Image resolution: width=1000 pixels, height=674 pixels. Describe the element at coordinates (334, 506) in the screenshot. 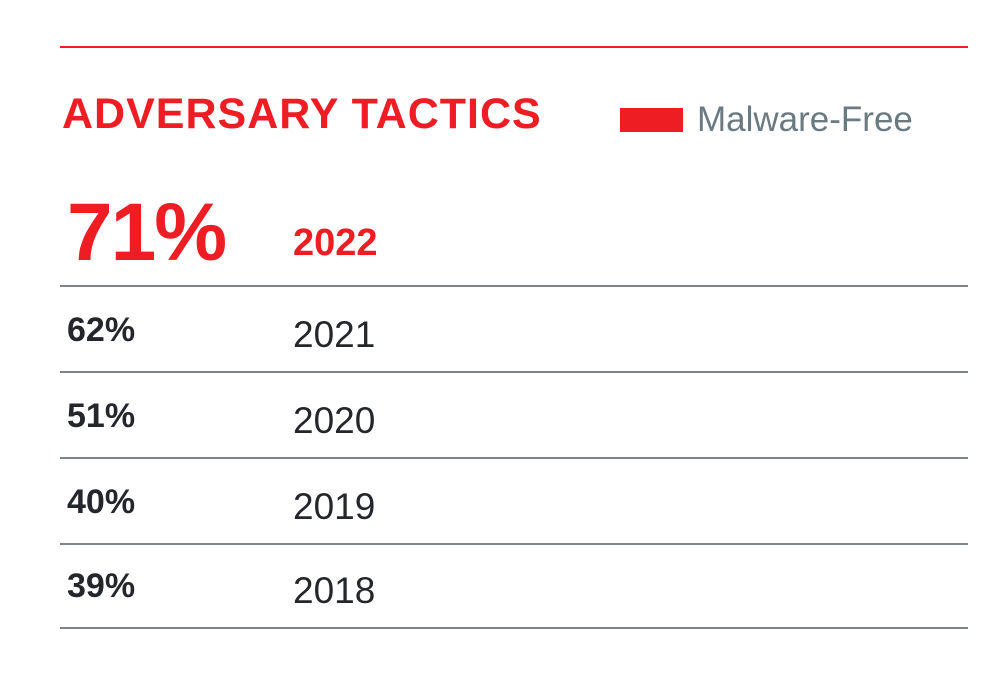

I see `row-year: 2019` at that location.